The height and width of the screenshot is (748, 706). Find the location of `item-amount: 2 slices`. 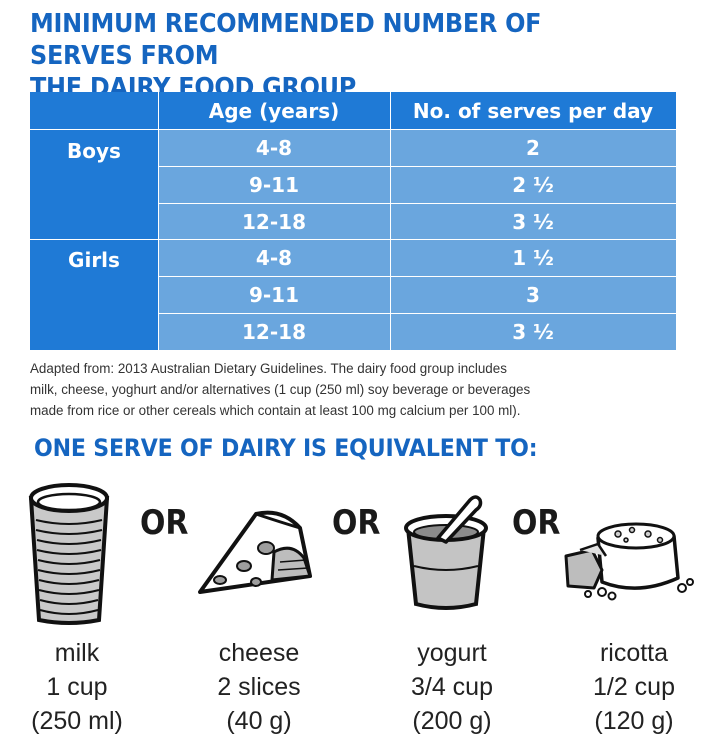

item-amount: 2 slices is located at coordinates (259, 687).